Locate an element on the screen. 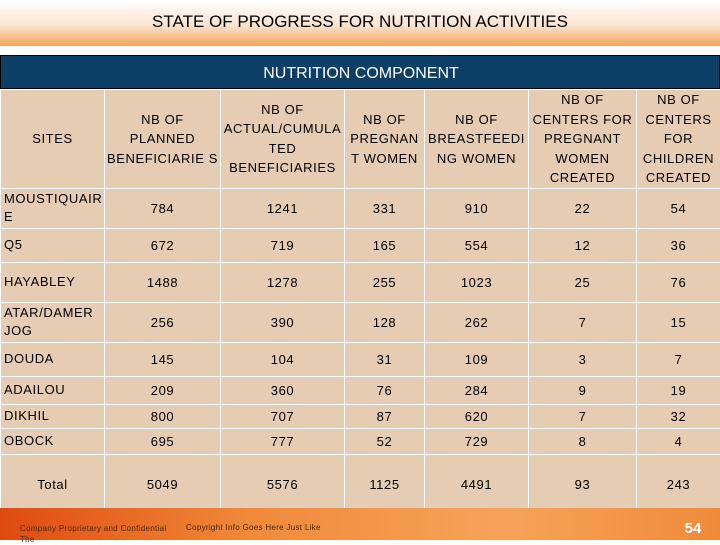 The width and height of the screenshot is (720, 545). value-cell: 15 is located at coordinates (678, 322).